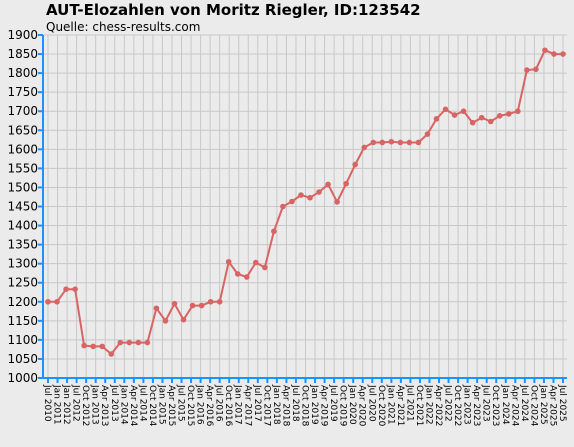 The image size is (574, 447). I want to click on x-tick-label: Jul 2025, so click(562, 403).